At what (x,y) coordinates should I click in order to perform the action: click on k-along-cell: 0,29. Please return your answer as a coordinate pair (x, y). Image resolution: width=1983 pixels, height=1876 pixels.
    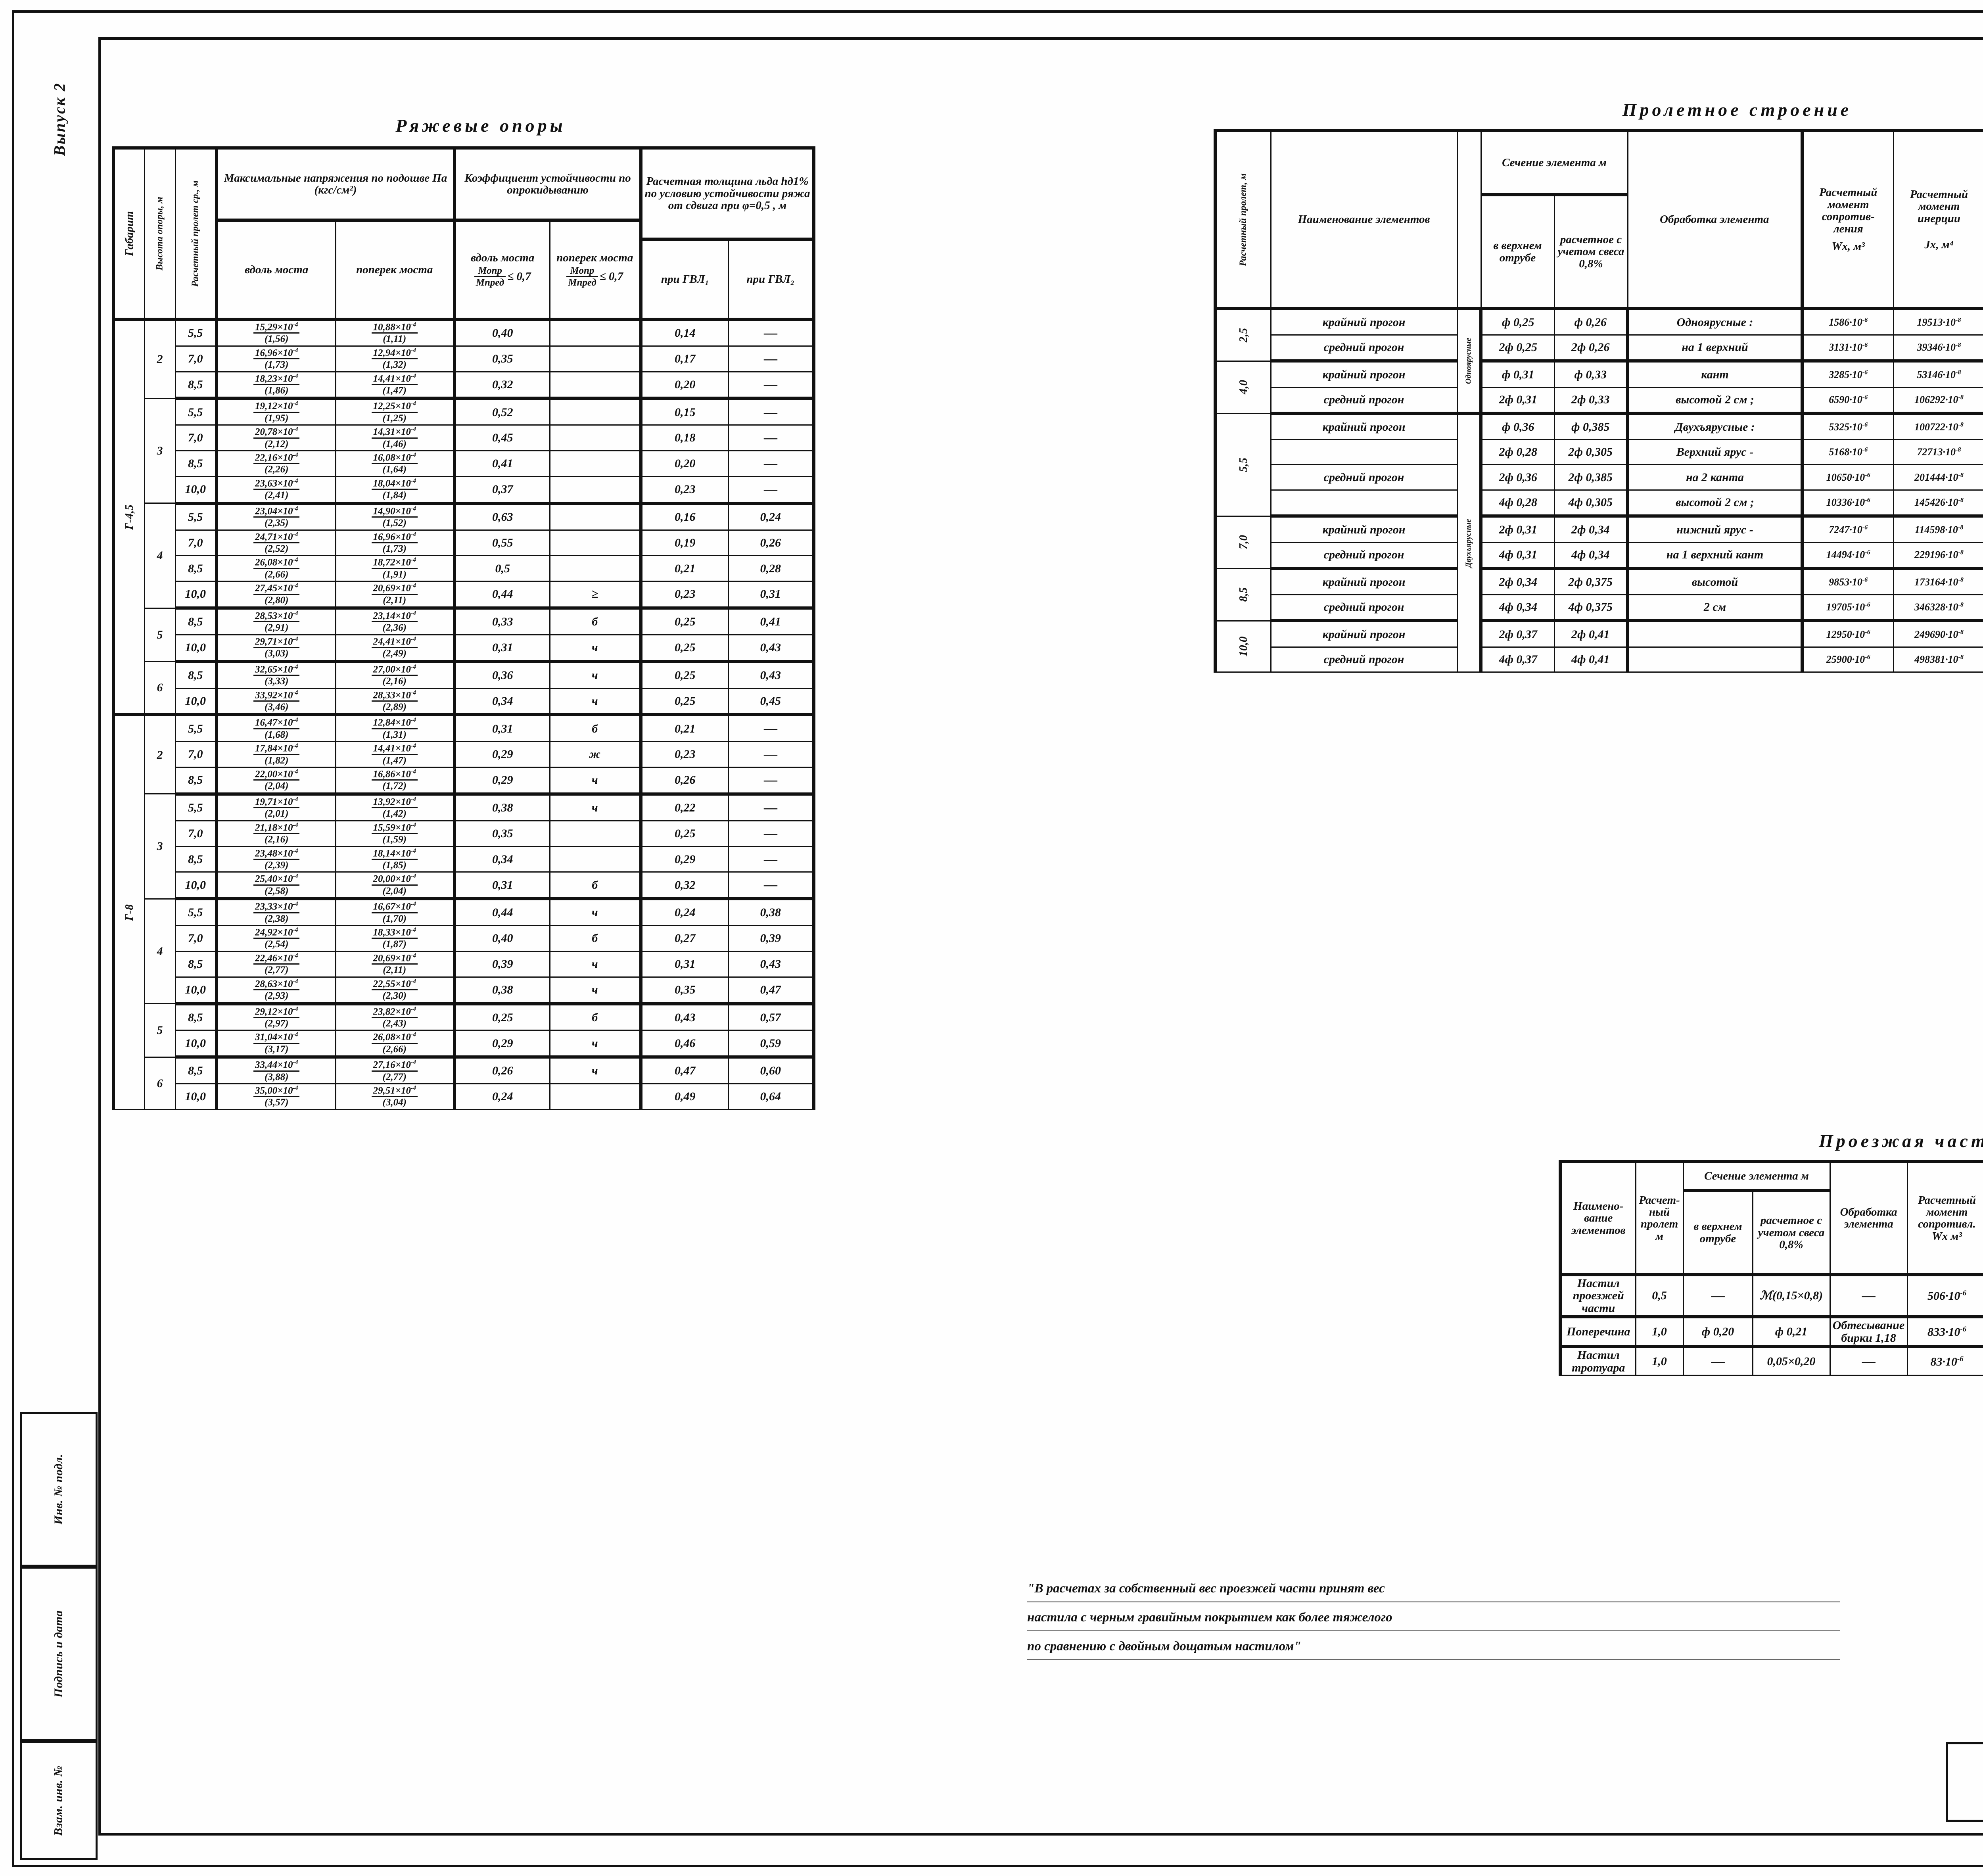
    Looking at the image, I should click on (502, 781).